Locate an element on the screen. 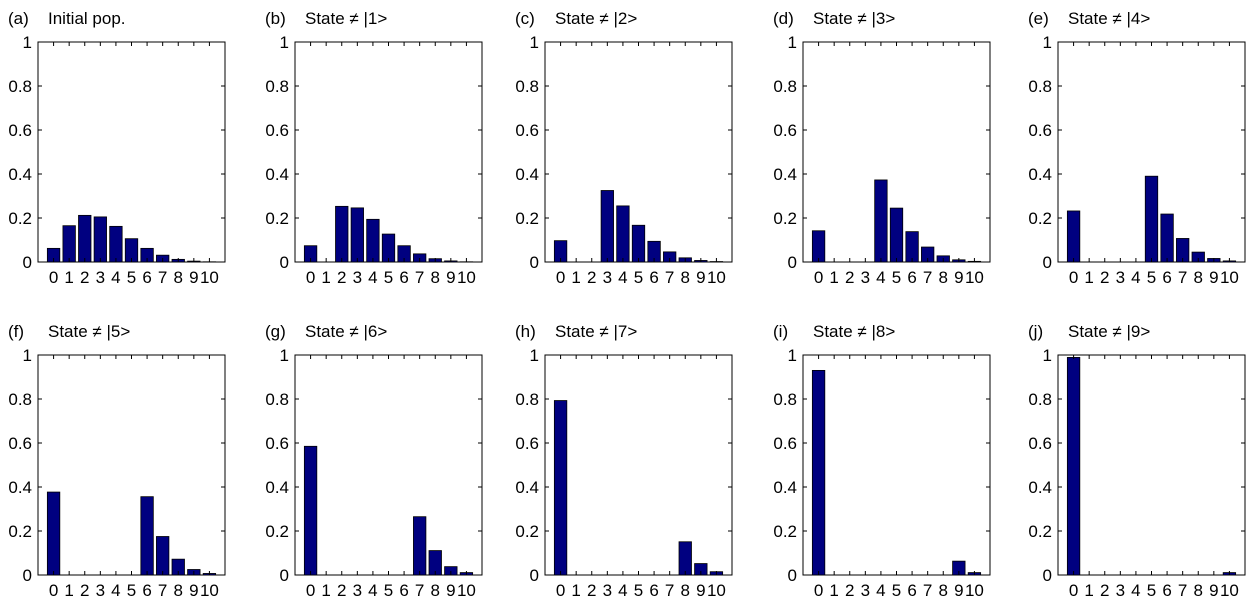 The height and width of the screenshot is (605, 1250). panel-5-title: State ≠ |5> is located at coordinates (89, 331).